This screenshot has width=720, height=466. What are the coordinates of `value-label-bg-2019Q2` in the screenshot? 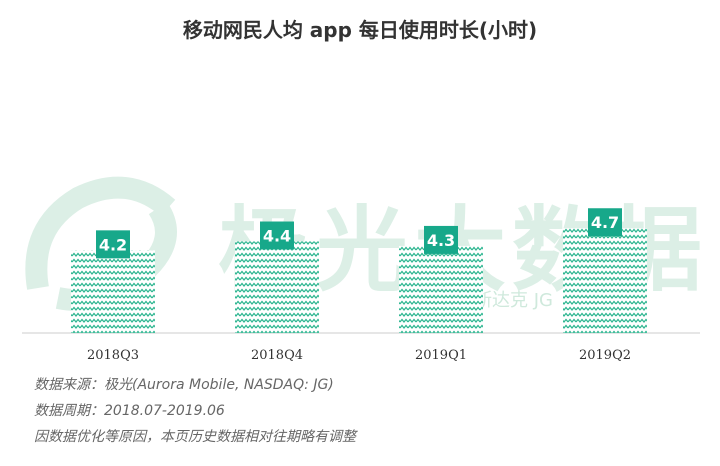 It's located at (605, 222).